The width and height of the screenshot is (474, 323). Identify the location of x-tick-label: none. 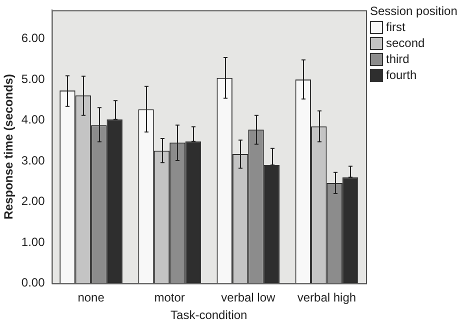
(91, 297).